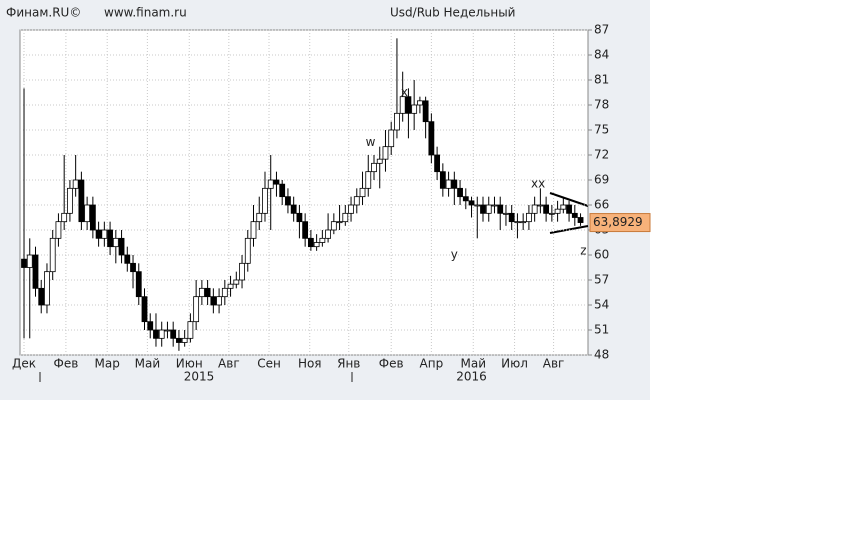 The height and width of the screenshot is (544, 864). What do you see at coordinates (145, 13) in the screenshot?
I see `site: www.finam.ru` at bounding box center [145, 13].